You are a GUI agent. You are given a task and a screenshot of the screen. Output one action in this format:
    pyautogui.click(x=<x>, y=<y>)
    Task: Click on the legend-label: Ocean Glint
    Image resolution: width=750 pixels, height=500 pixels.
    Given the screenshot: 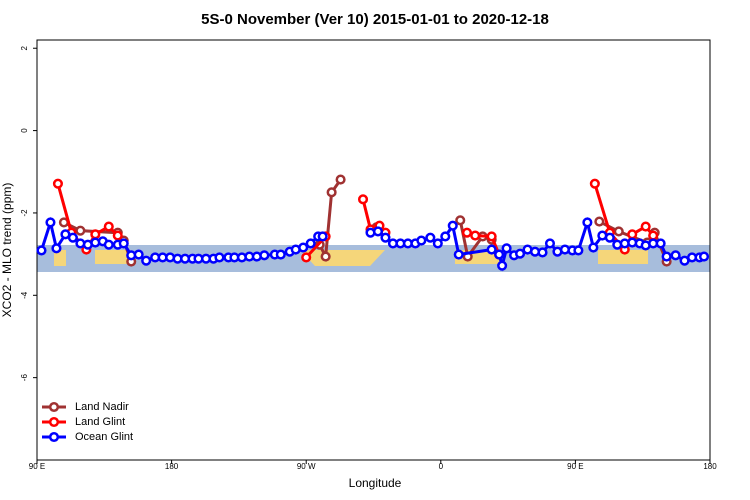 What is the action you would take?
    pyautogui.click(x=104, y=437)
    